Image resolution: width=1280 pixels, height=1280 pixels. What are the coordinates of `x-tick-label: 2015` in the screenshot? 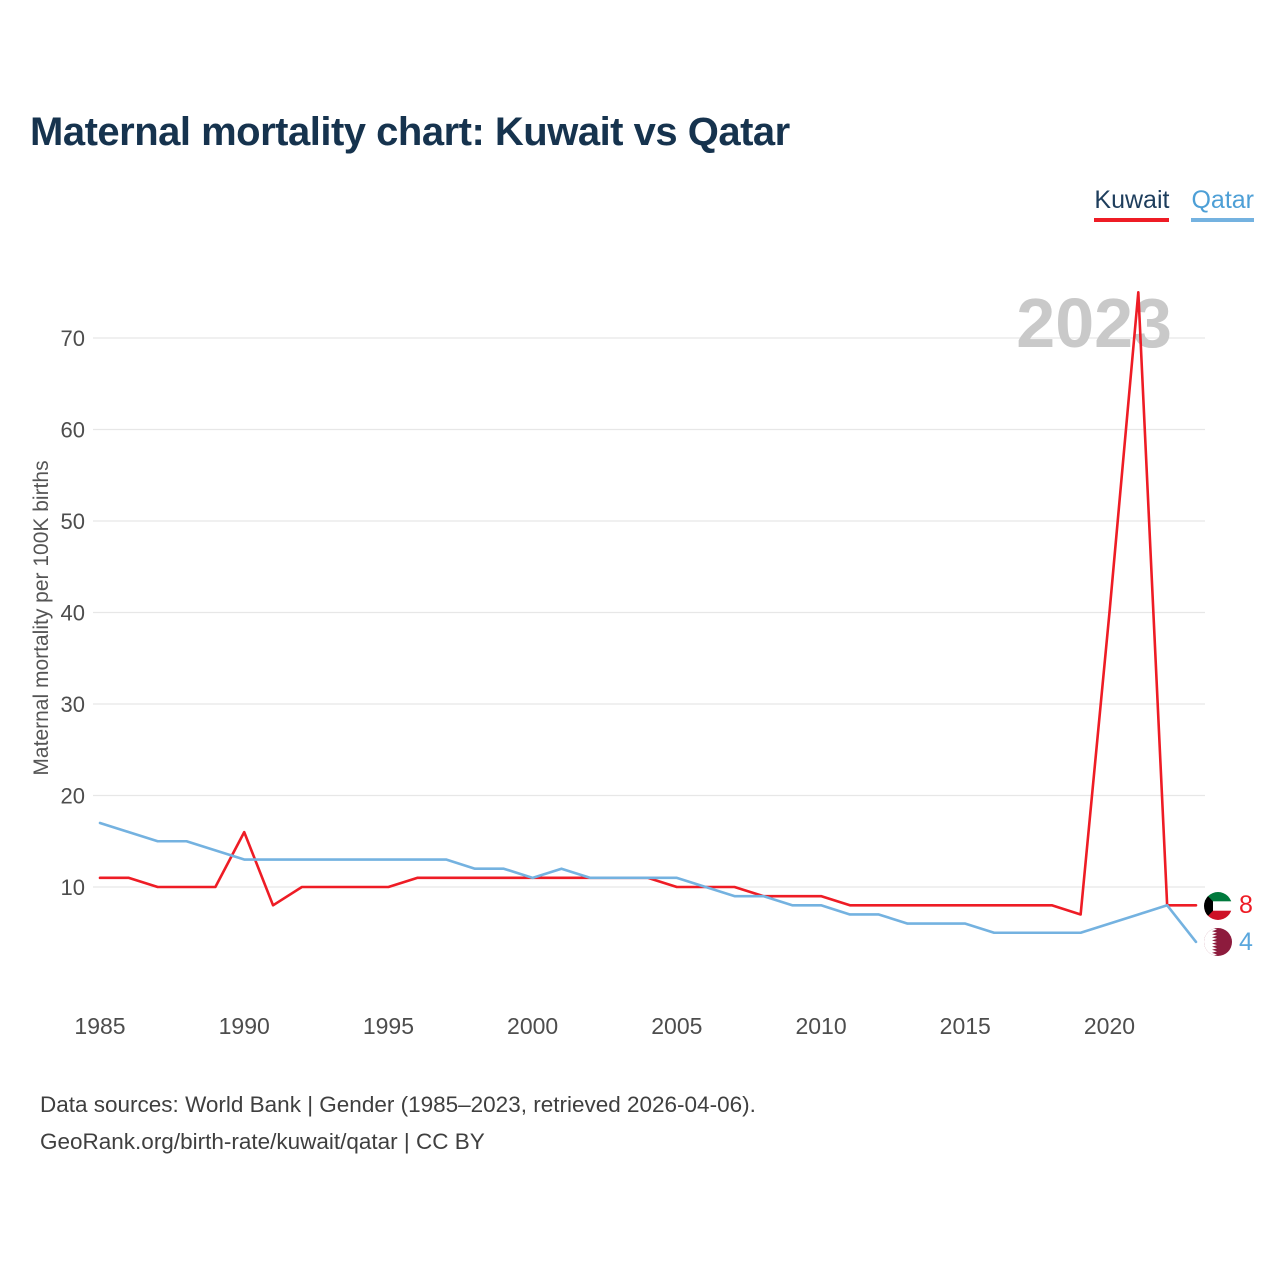 It's located at (965, 1026).